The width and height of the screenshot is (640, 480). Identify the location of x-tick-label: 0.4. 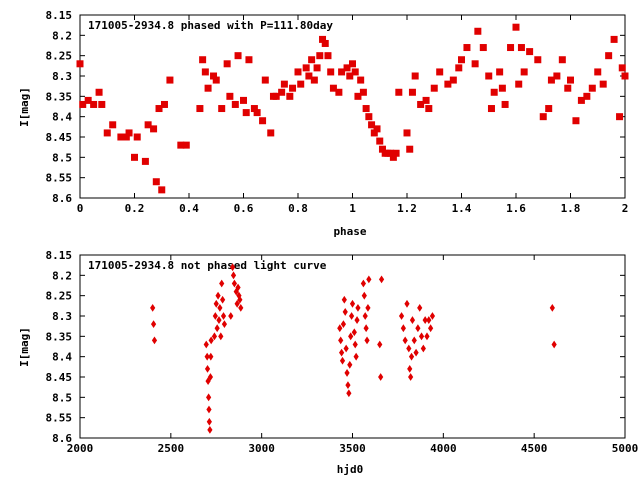
(189, 208).